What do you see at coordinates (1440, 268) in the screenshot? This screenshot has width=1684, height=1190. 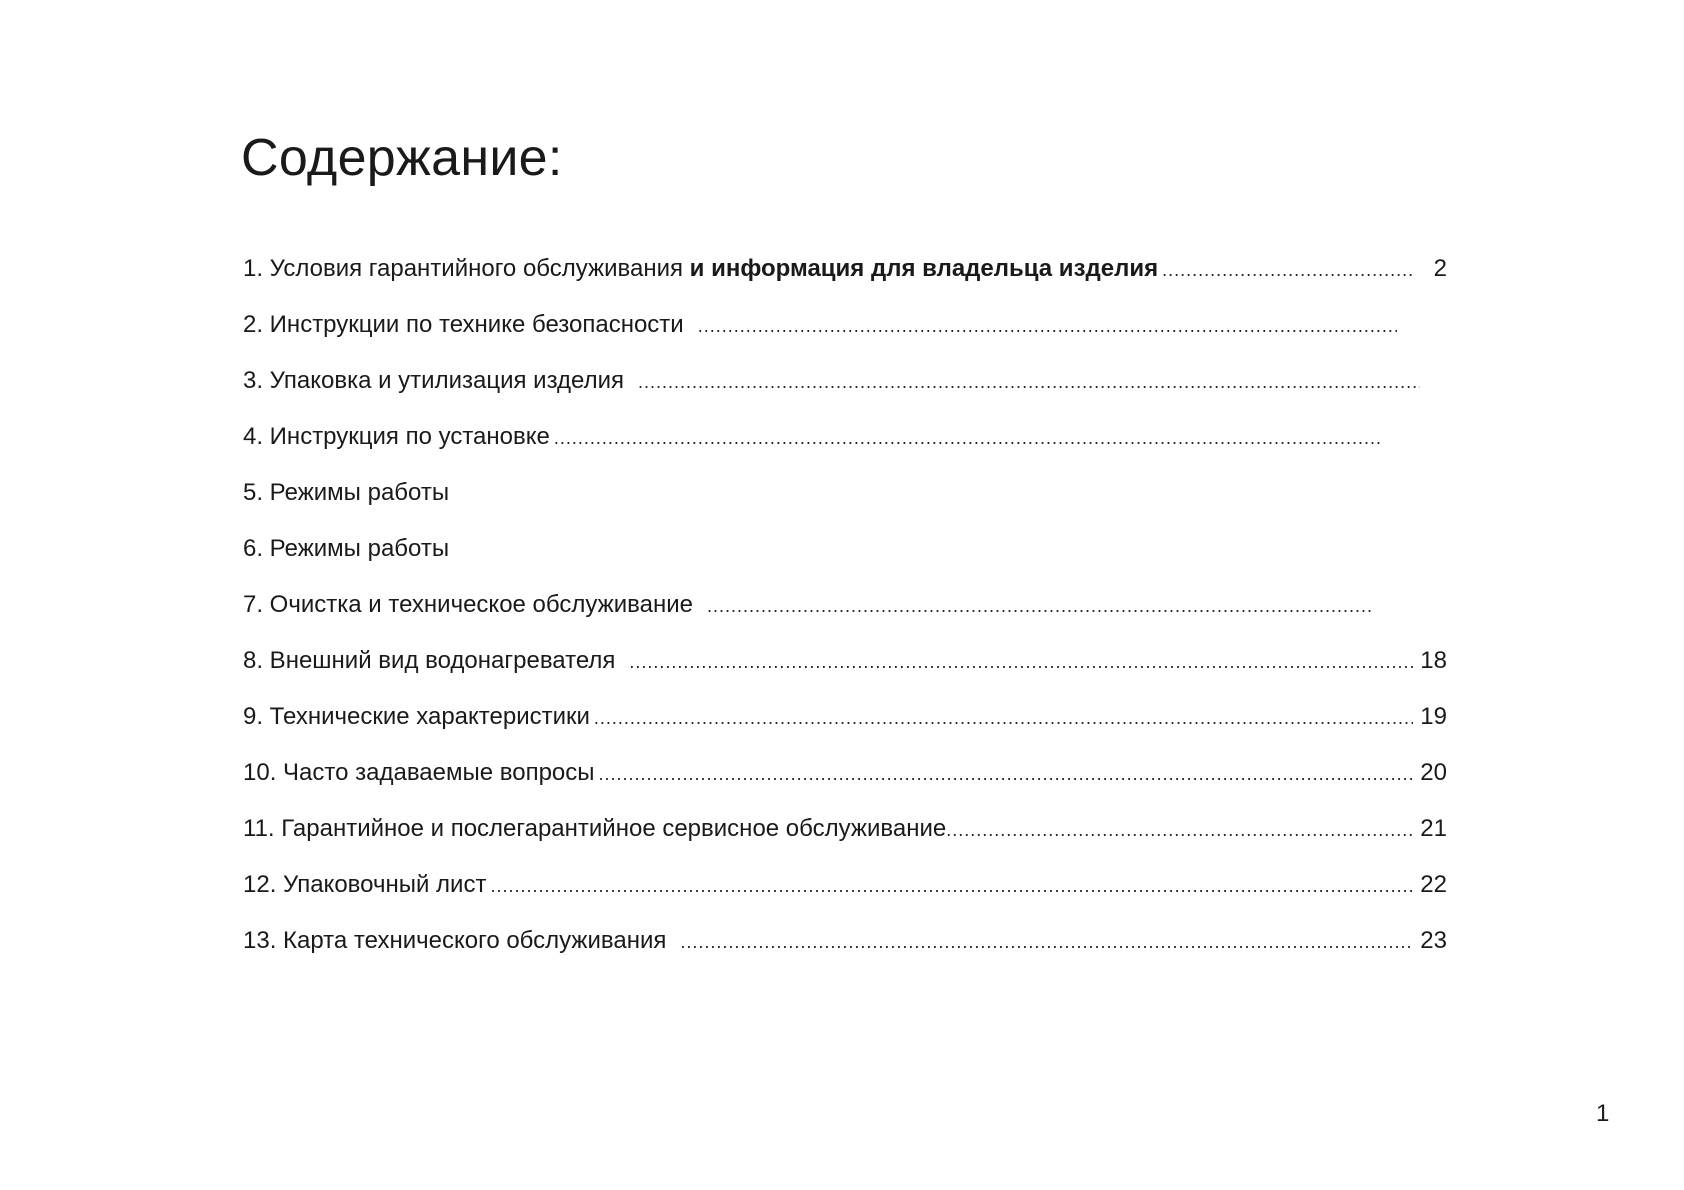 I see `toc-entry-page: 2` at bounding box center [1440, 268].